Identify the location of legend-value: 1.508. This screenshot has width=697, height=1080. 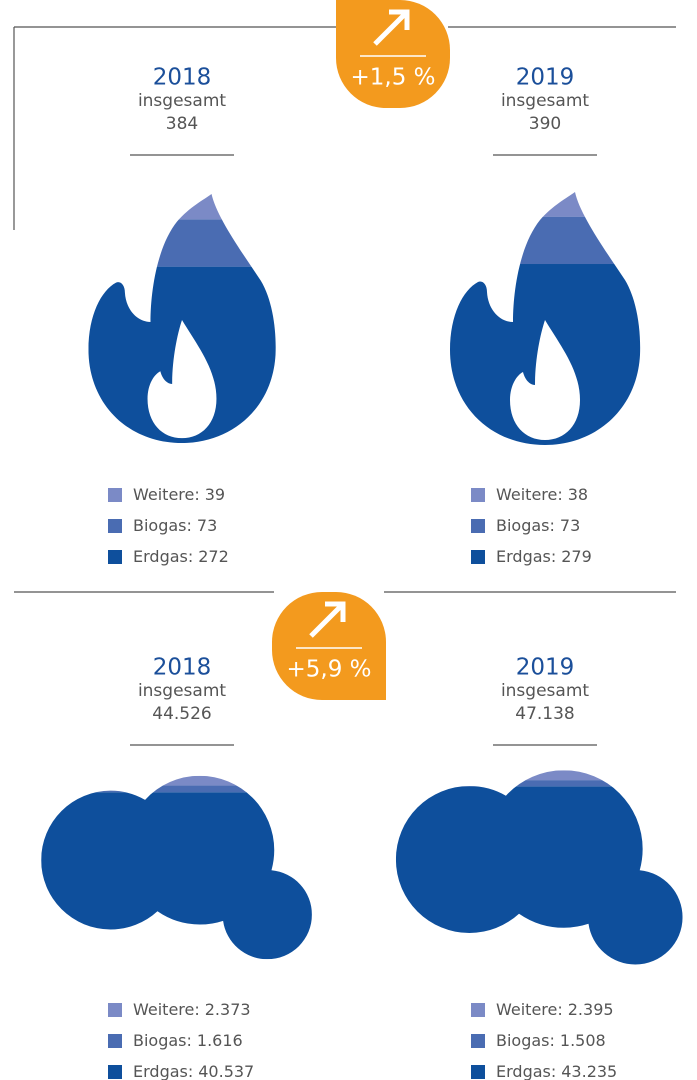
(583, 1040).